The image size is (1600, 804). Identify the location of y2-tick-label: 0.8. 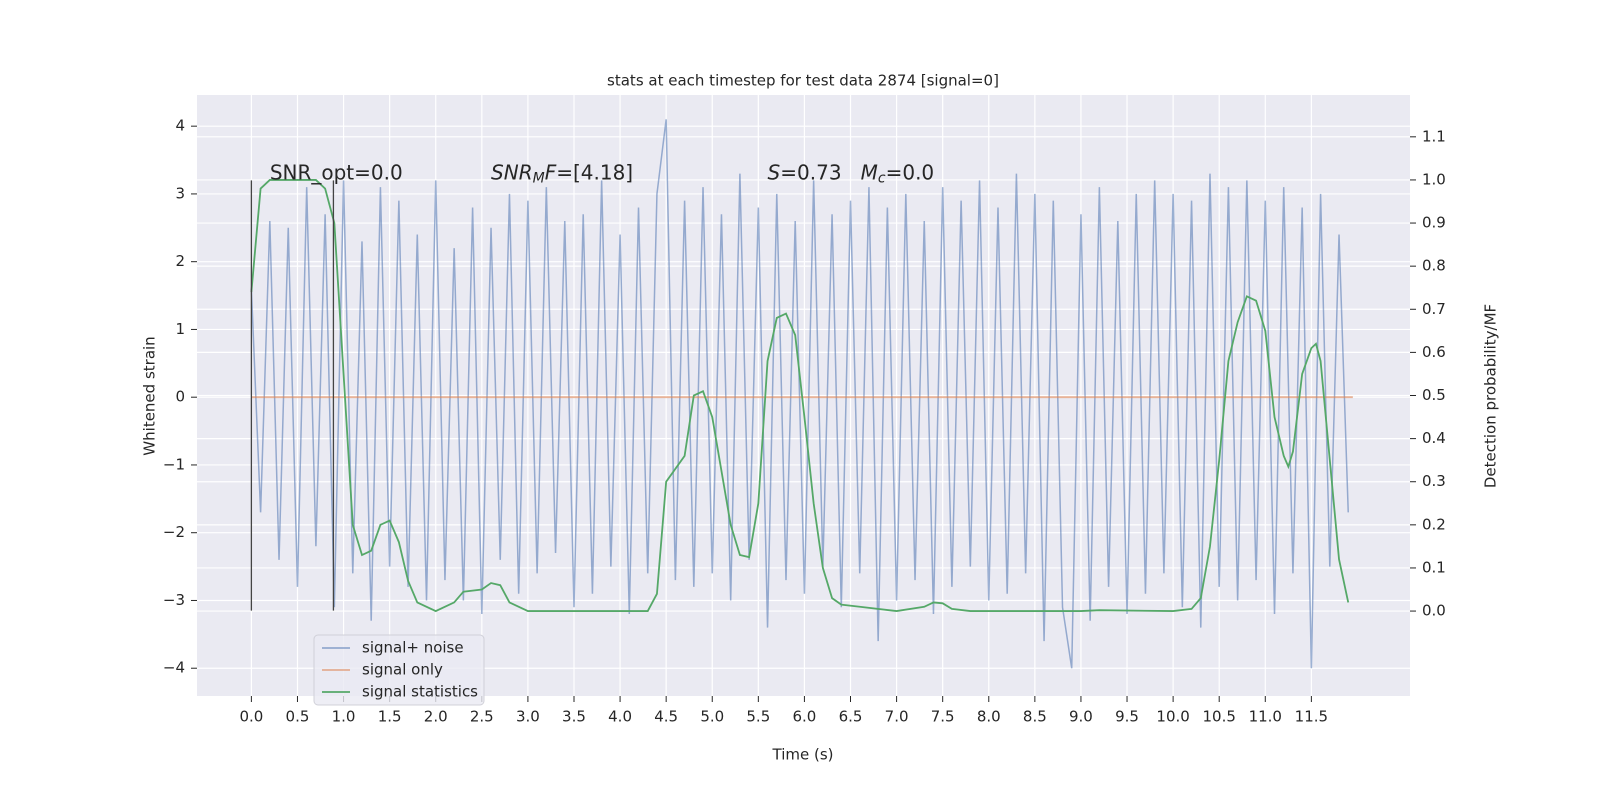
(1434, 266).